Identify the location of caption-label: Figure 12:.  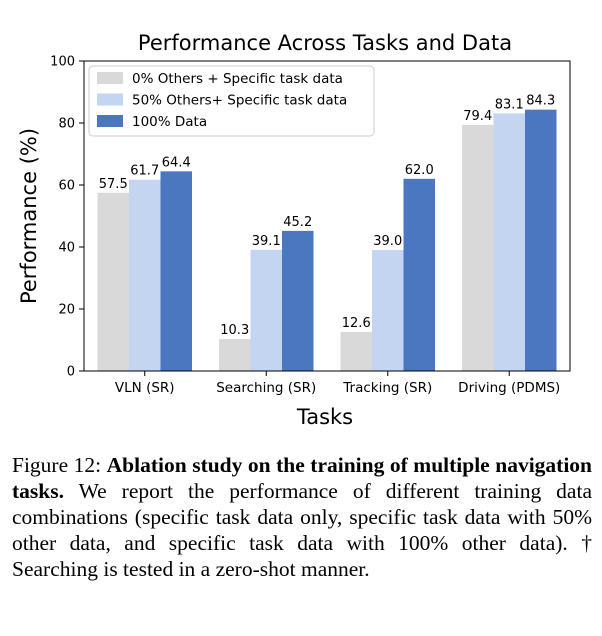
(57, 465).